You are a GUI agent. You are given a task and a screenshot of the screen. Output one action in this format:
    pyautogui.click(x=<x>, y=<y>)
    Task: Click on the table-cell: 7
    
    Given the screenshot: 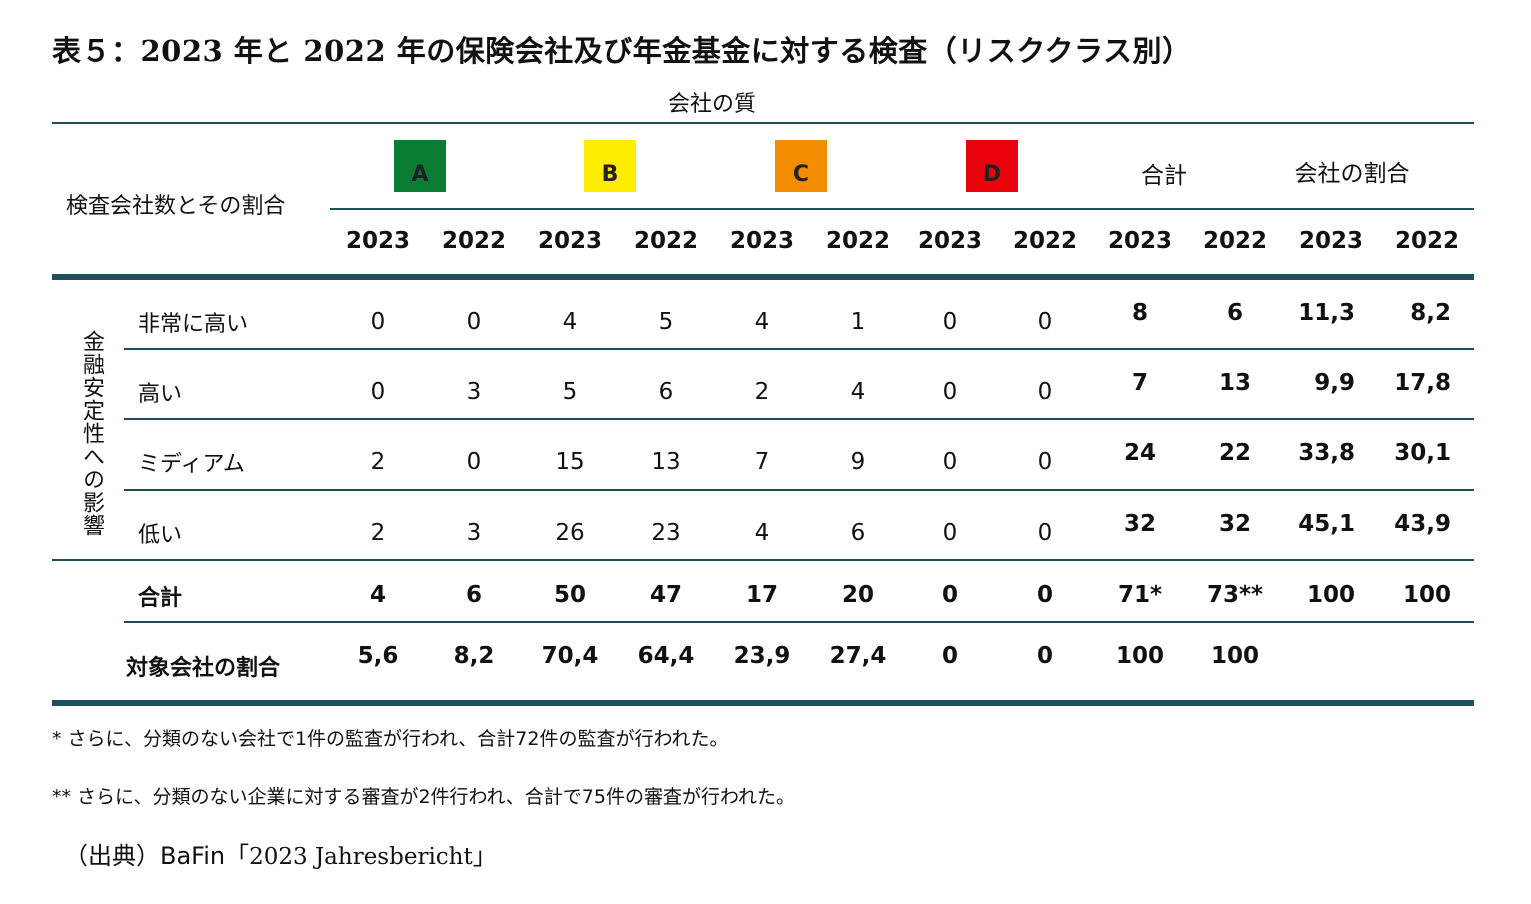 What is the action you would take?
    pyautogui.click(x=762, y=462)
    